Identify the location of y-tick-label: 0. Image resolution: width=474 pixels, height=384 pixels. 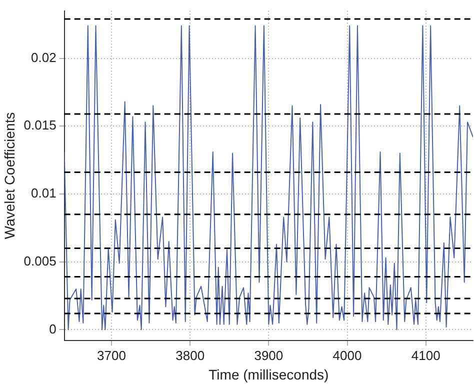
(52, 328).